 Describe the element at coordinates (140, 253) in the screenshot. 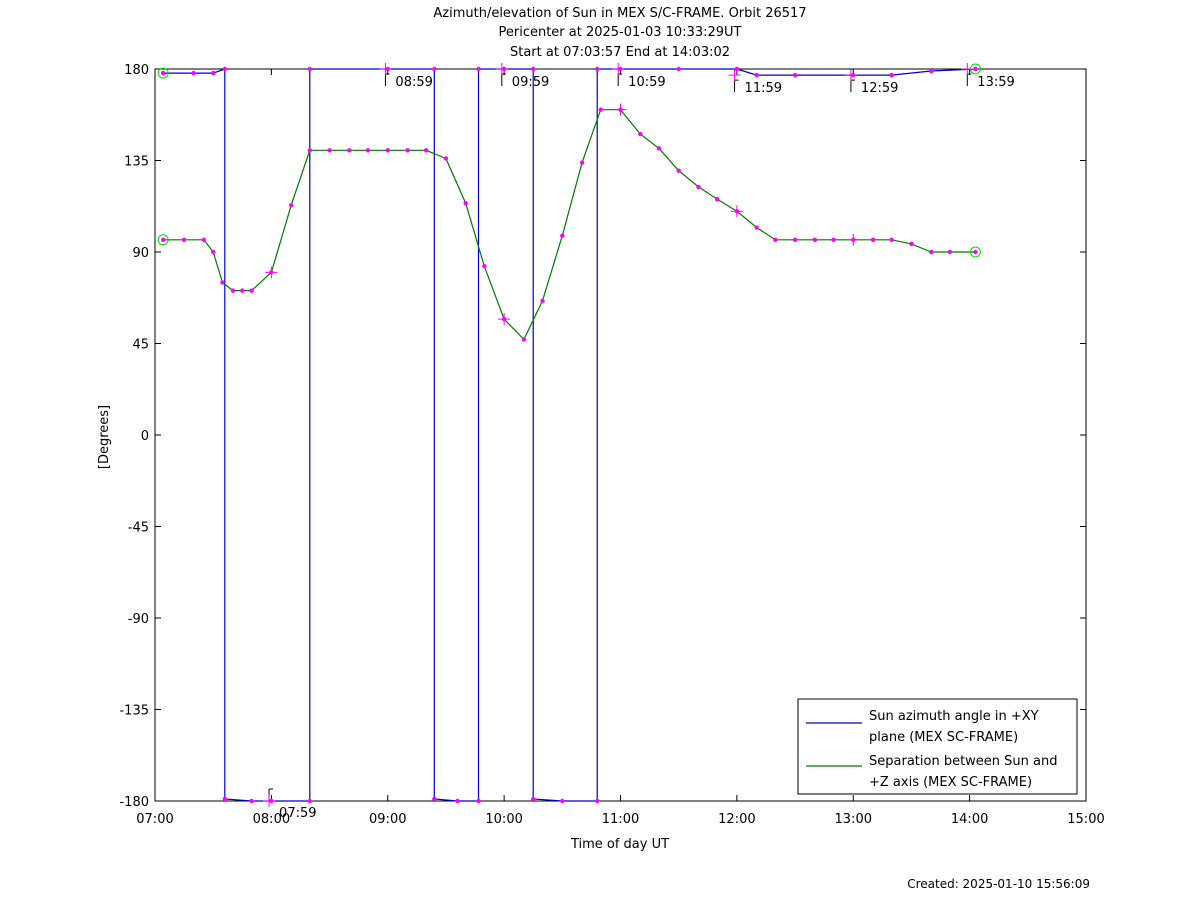

I see `y-tick-label: 90` at that location.